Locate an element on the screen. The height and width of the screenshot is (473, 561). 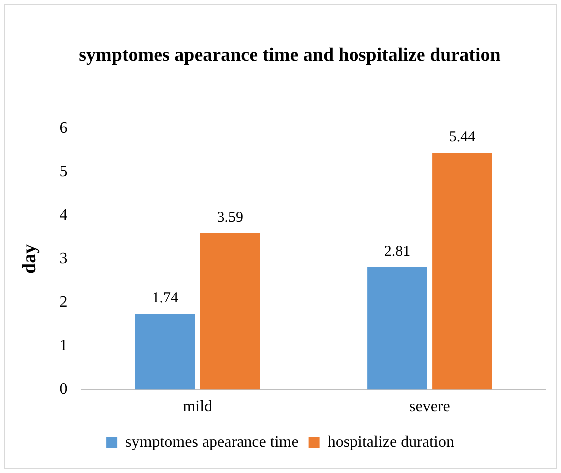
data-label: 1.74 is located at coordinates (165, 298).